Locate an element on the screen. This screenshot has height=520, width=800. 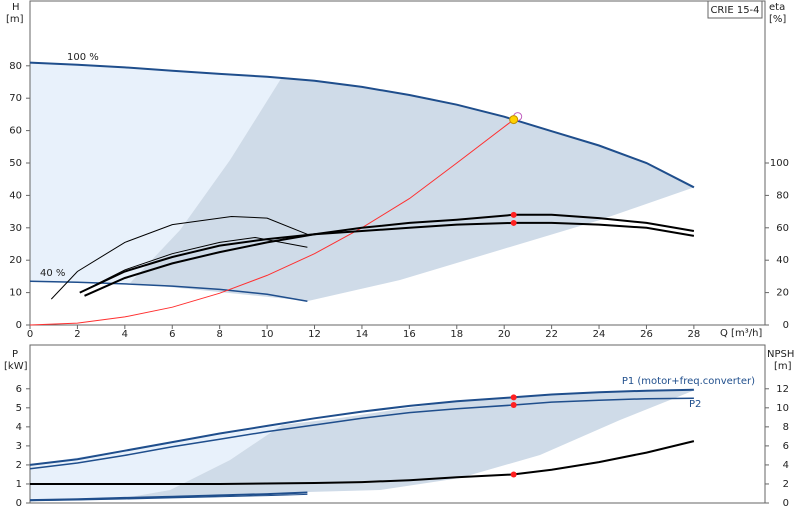
x-tick-label: 28 is located at coordinates (694, 334).